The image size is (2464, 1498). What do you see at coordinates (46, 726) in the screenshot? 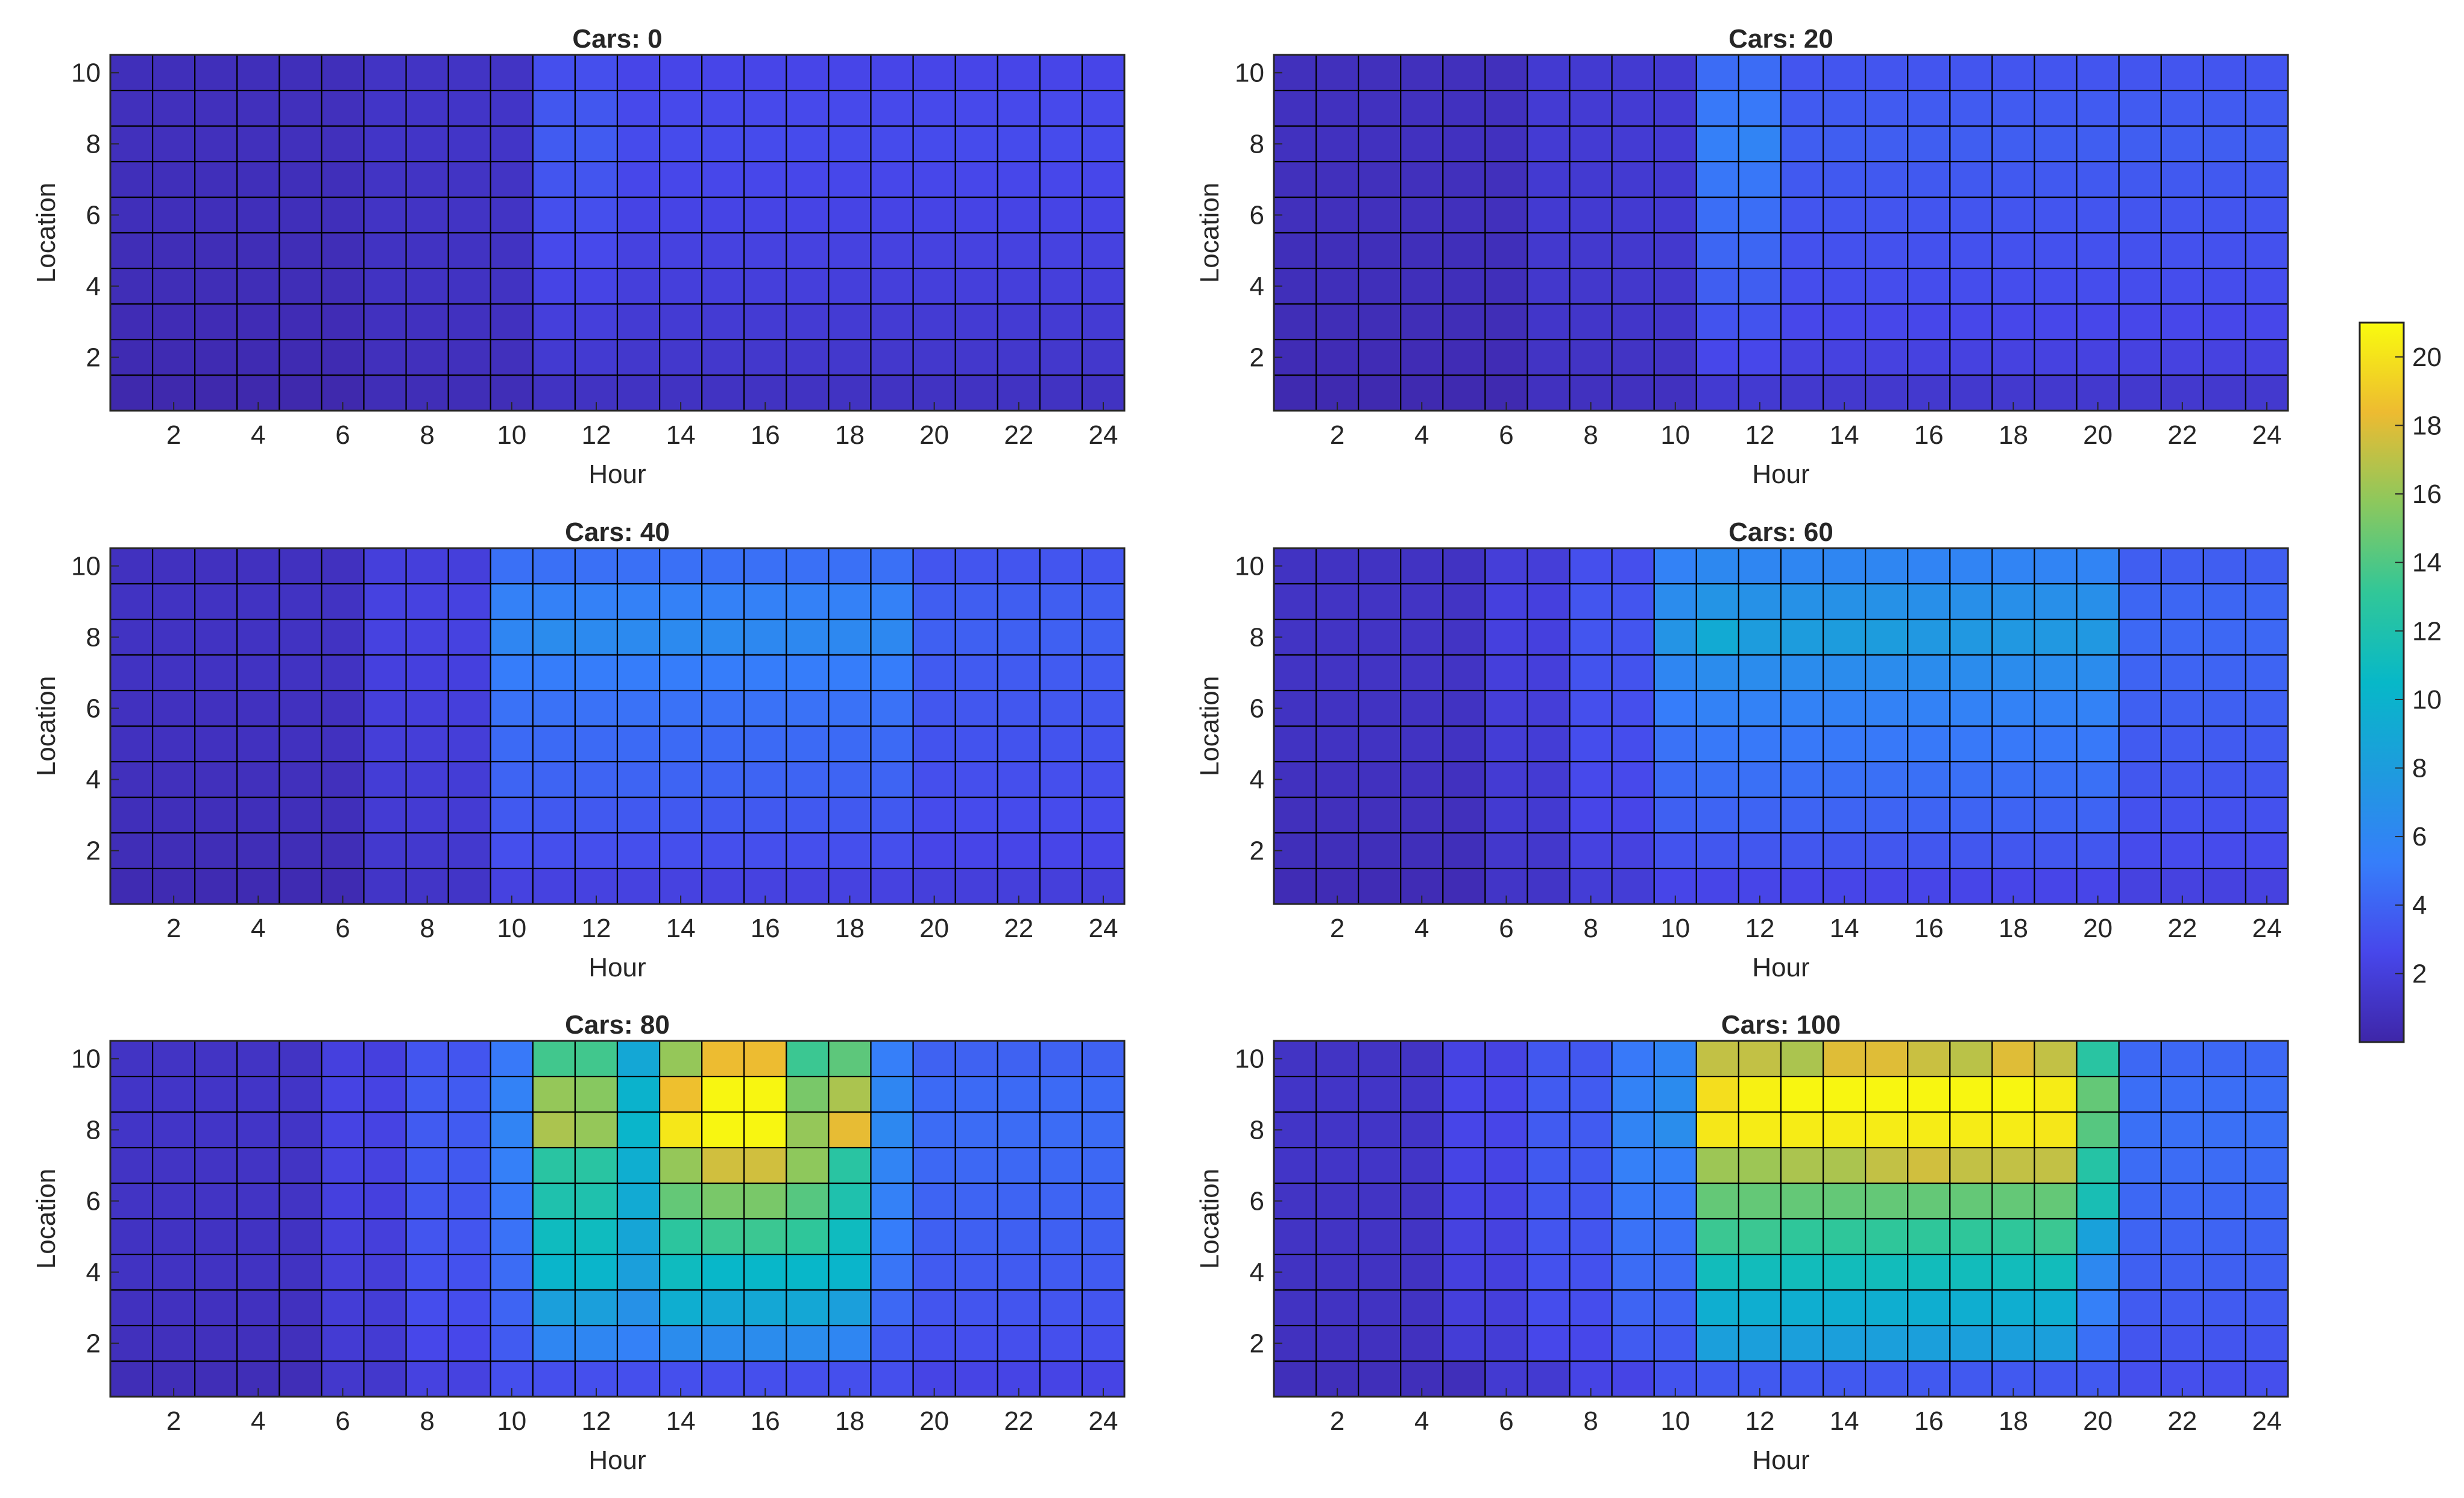
I see `y-axis-label: Location` at bounding box center [46, 726].